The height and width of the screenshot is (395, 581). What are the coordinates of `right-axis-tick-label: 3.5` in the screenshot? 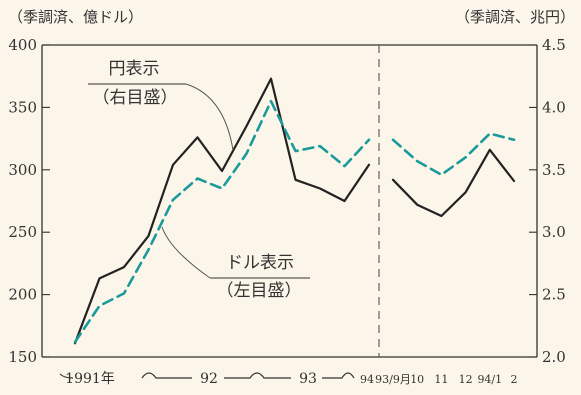 It's located at (554, 170).